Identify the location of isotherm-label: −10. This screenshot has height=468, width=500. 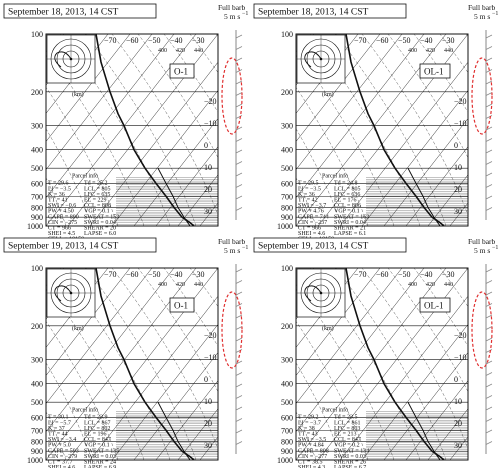
(210, 357).